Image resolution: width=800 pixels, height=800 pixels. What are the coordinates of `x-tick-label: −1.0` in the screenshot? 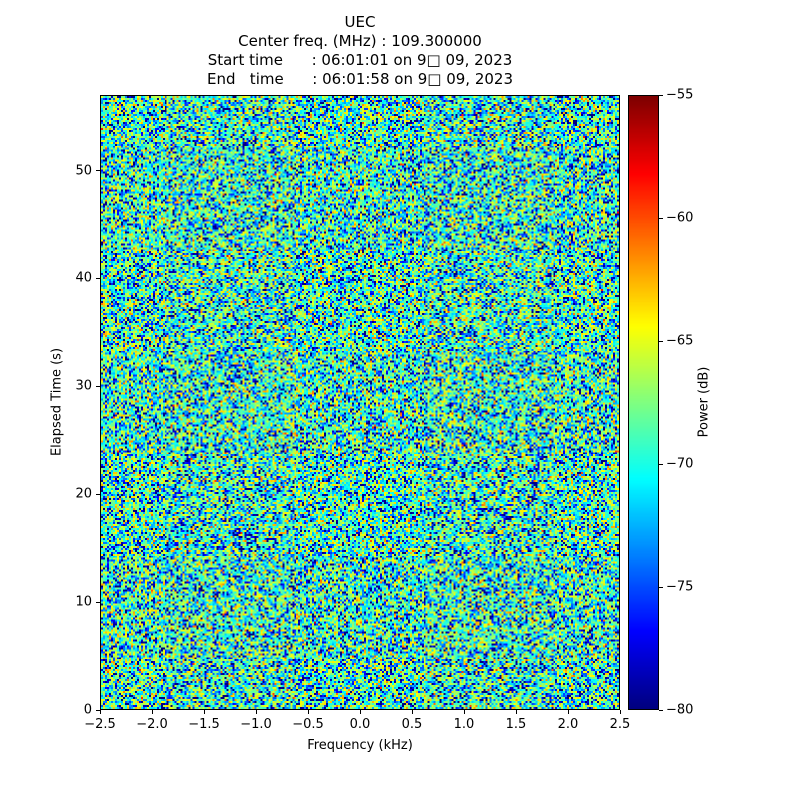 It's located at (256, 724).